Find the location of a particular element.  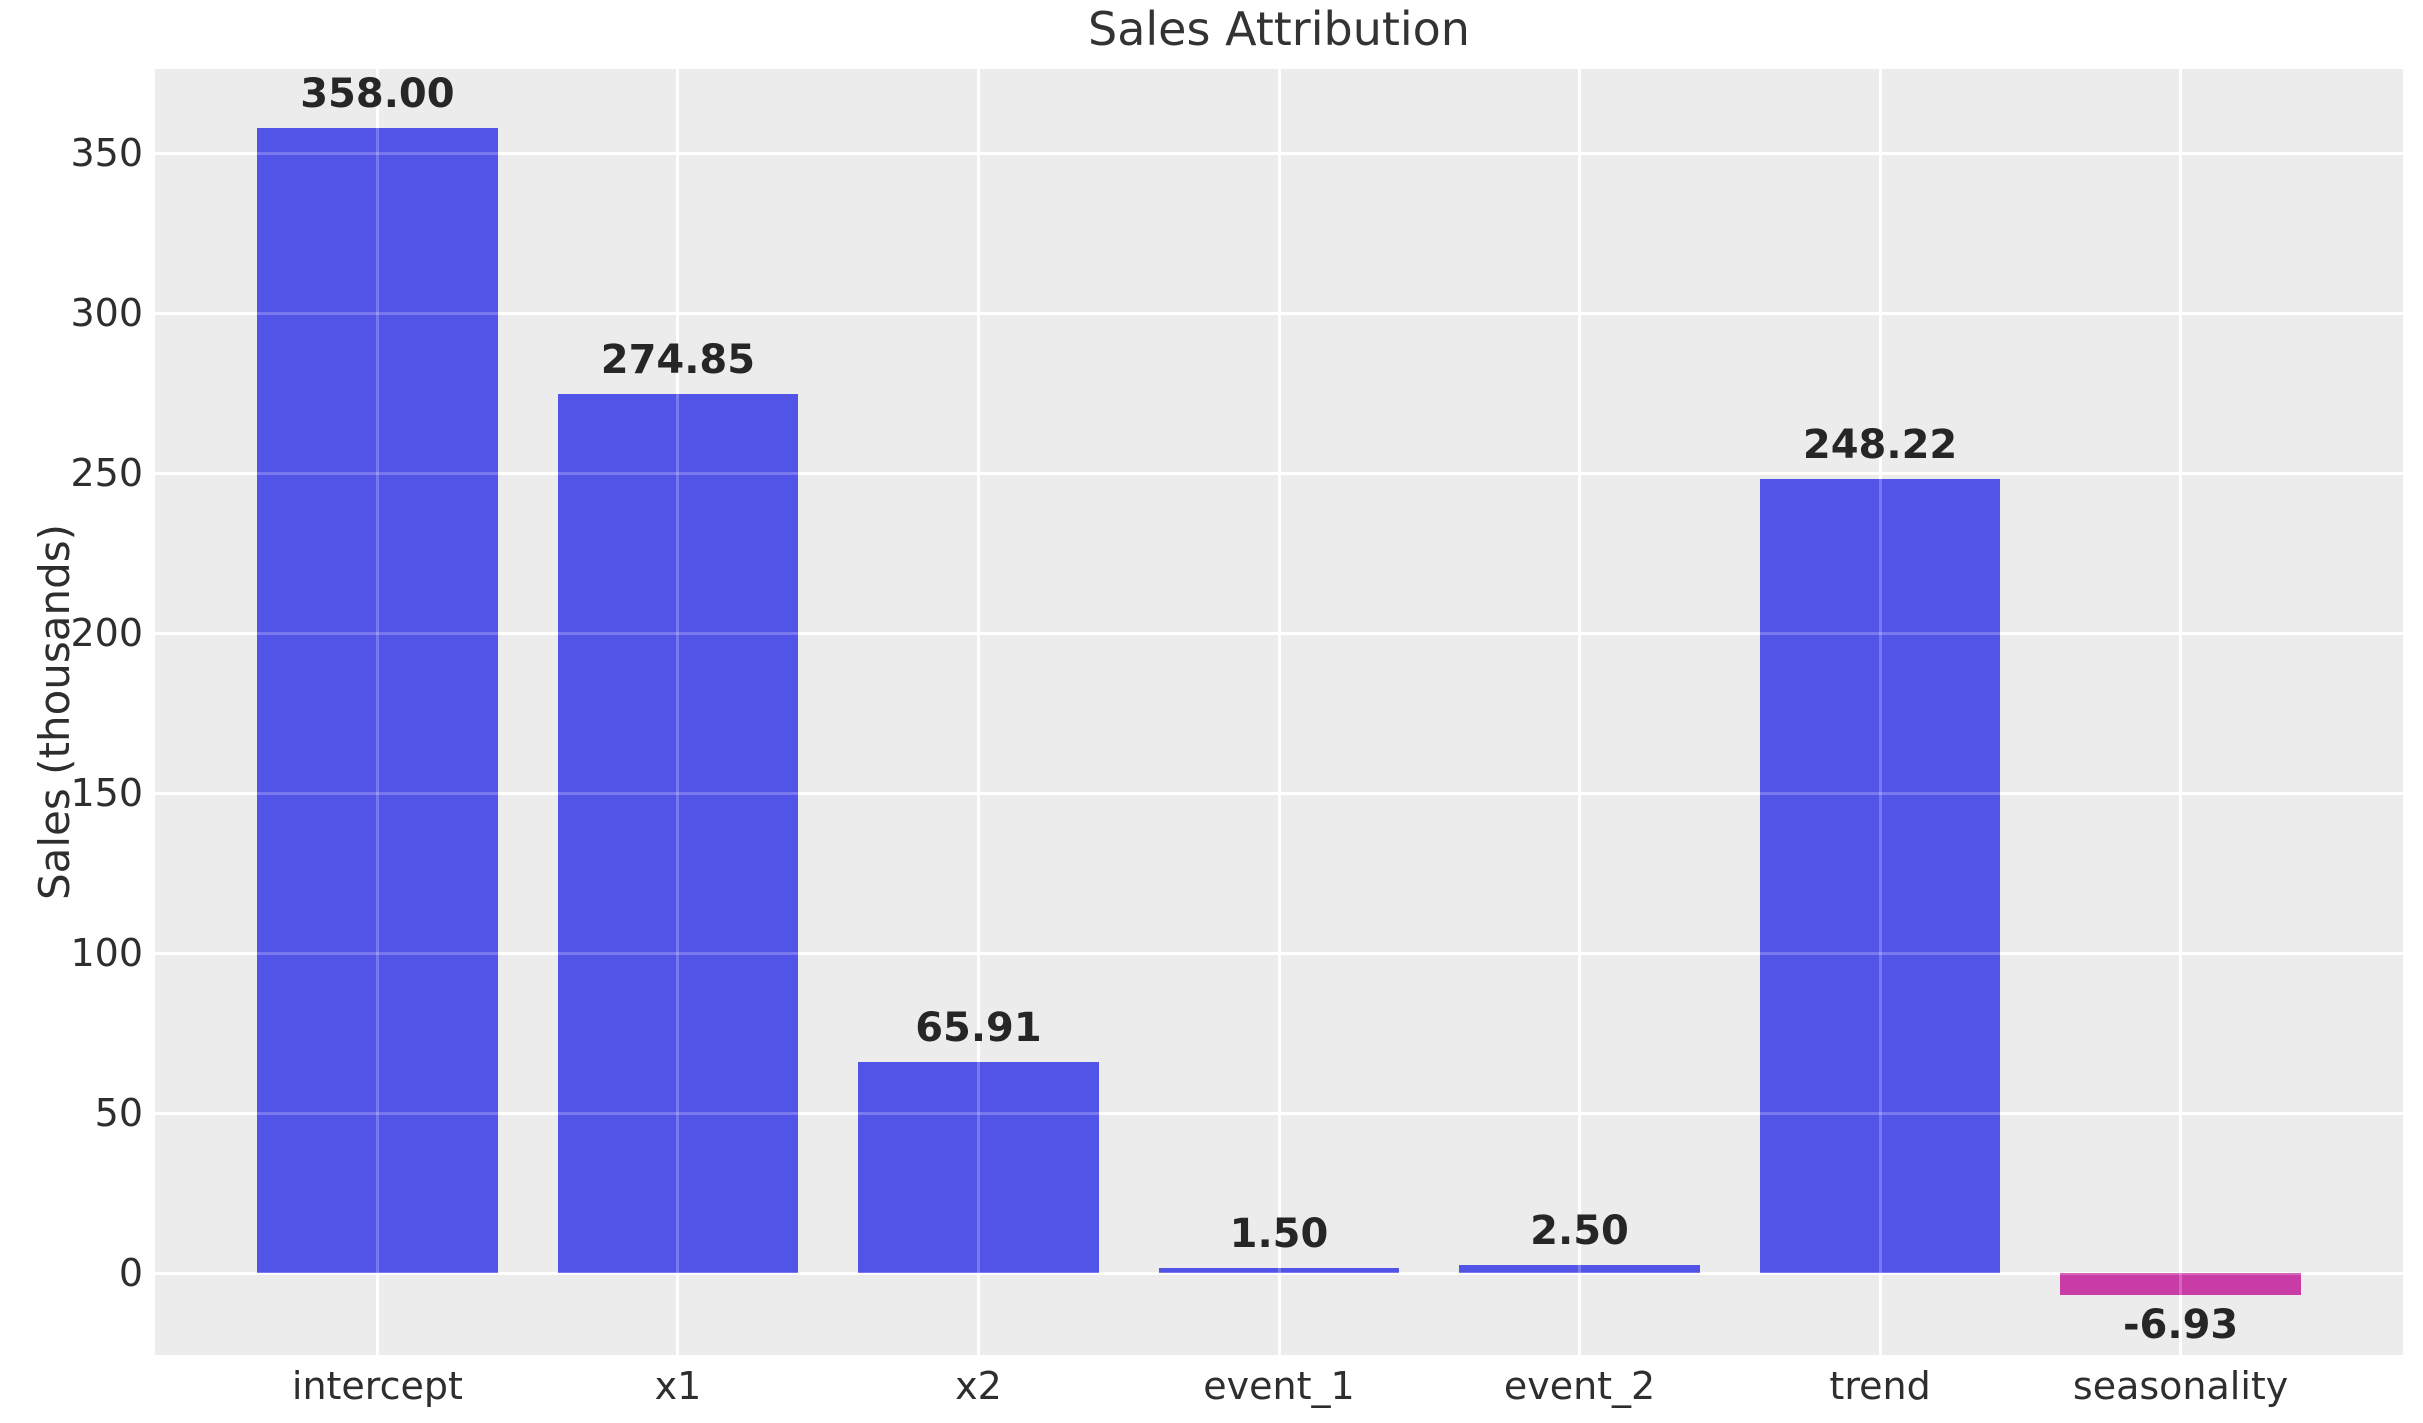

x-tick-intercept: intercept is located at coordinates (377, 1386).